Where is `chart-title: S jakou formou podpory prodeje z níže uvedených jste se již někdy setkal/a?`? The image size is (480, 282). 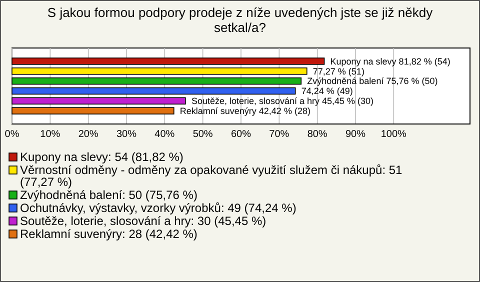
chart-title: S jakou formou podpory prodeje z níže uvedených jste se již někdy setkal/a? is located at coordinates (240, 20).